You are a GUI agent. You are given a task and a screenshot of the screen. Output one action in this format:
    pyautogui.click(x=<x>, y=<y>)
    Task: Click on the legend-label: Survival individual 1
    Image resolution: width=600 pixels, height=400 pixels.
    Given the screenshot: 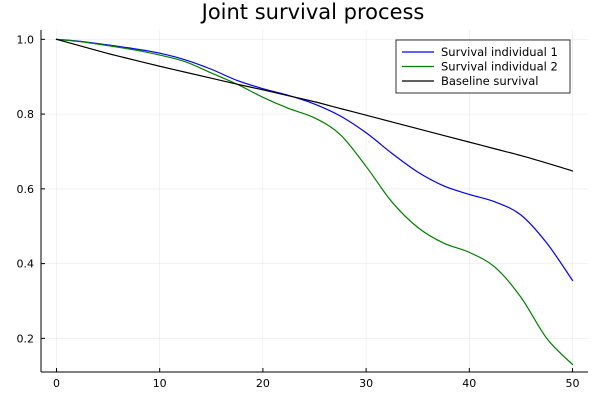 What is the action you would take?
    pyautogui.click(x=499, y=52)
    